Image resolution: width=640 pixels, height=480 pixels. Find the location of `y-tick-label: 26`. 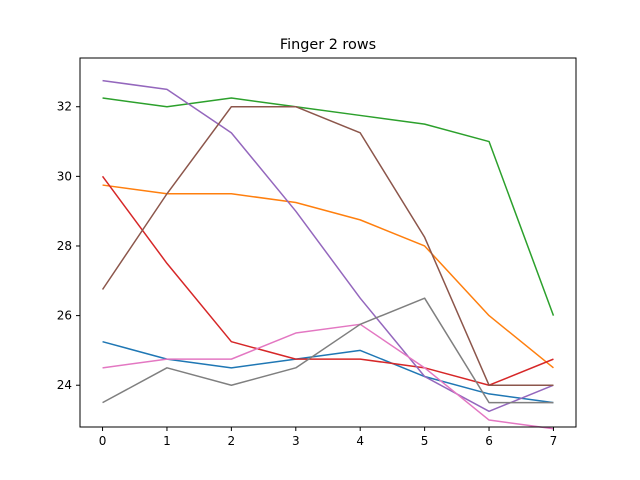

y-tick-label: 26 is located at coordinates (64, 316).